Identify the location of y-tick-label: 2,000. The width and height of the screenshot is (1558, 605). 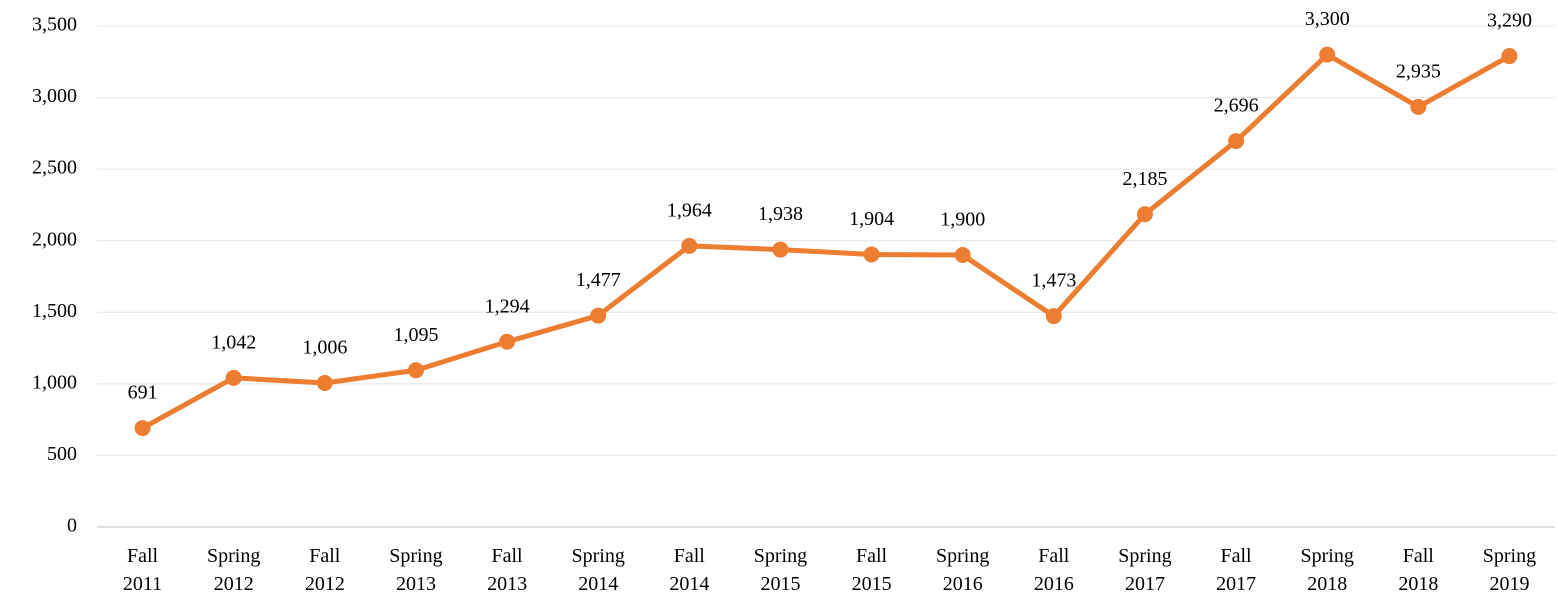
(54, 239).